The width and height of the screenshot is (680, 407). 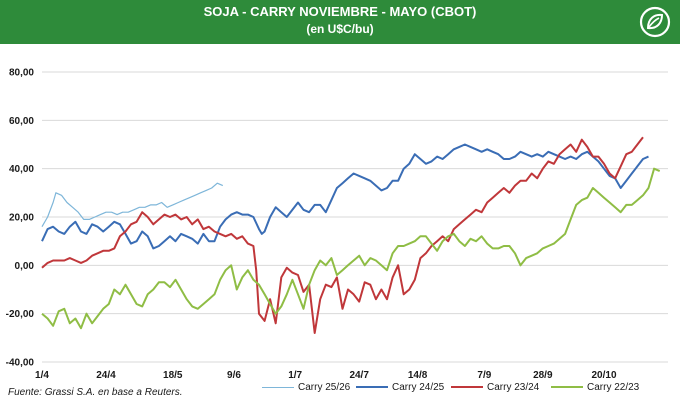 I want to click on x-tick-label: 1/4, so click(x=42, y=375).